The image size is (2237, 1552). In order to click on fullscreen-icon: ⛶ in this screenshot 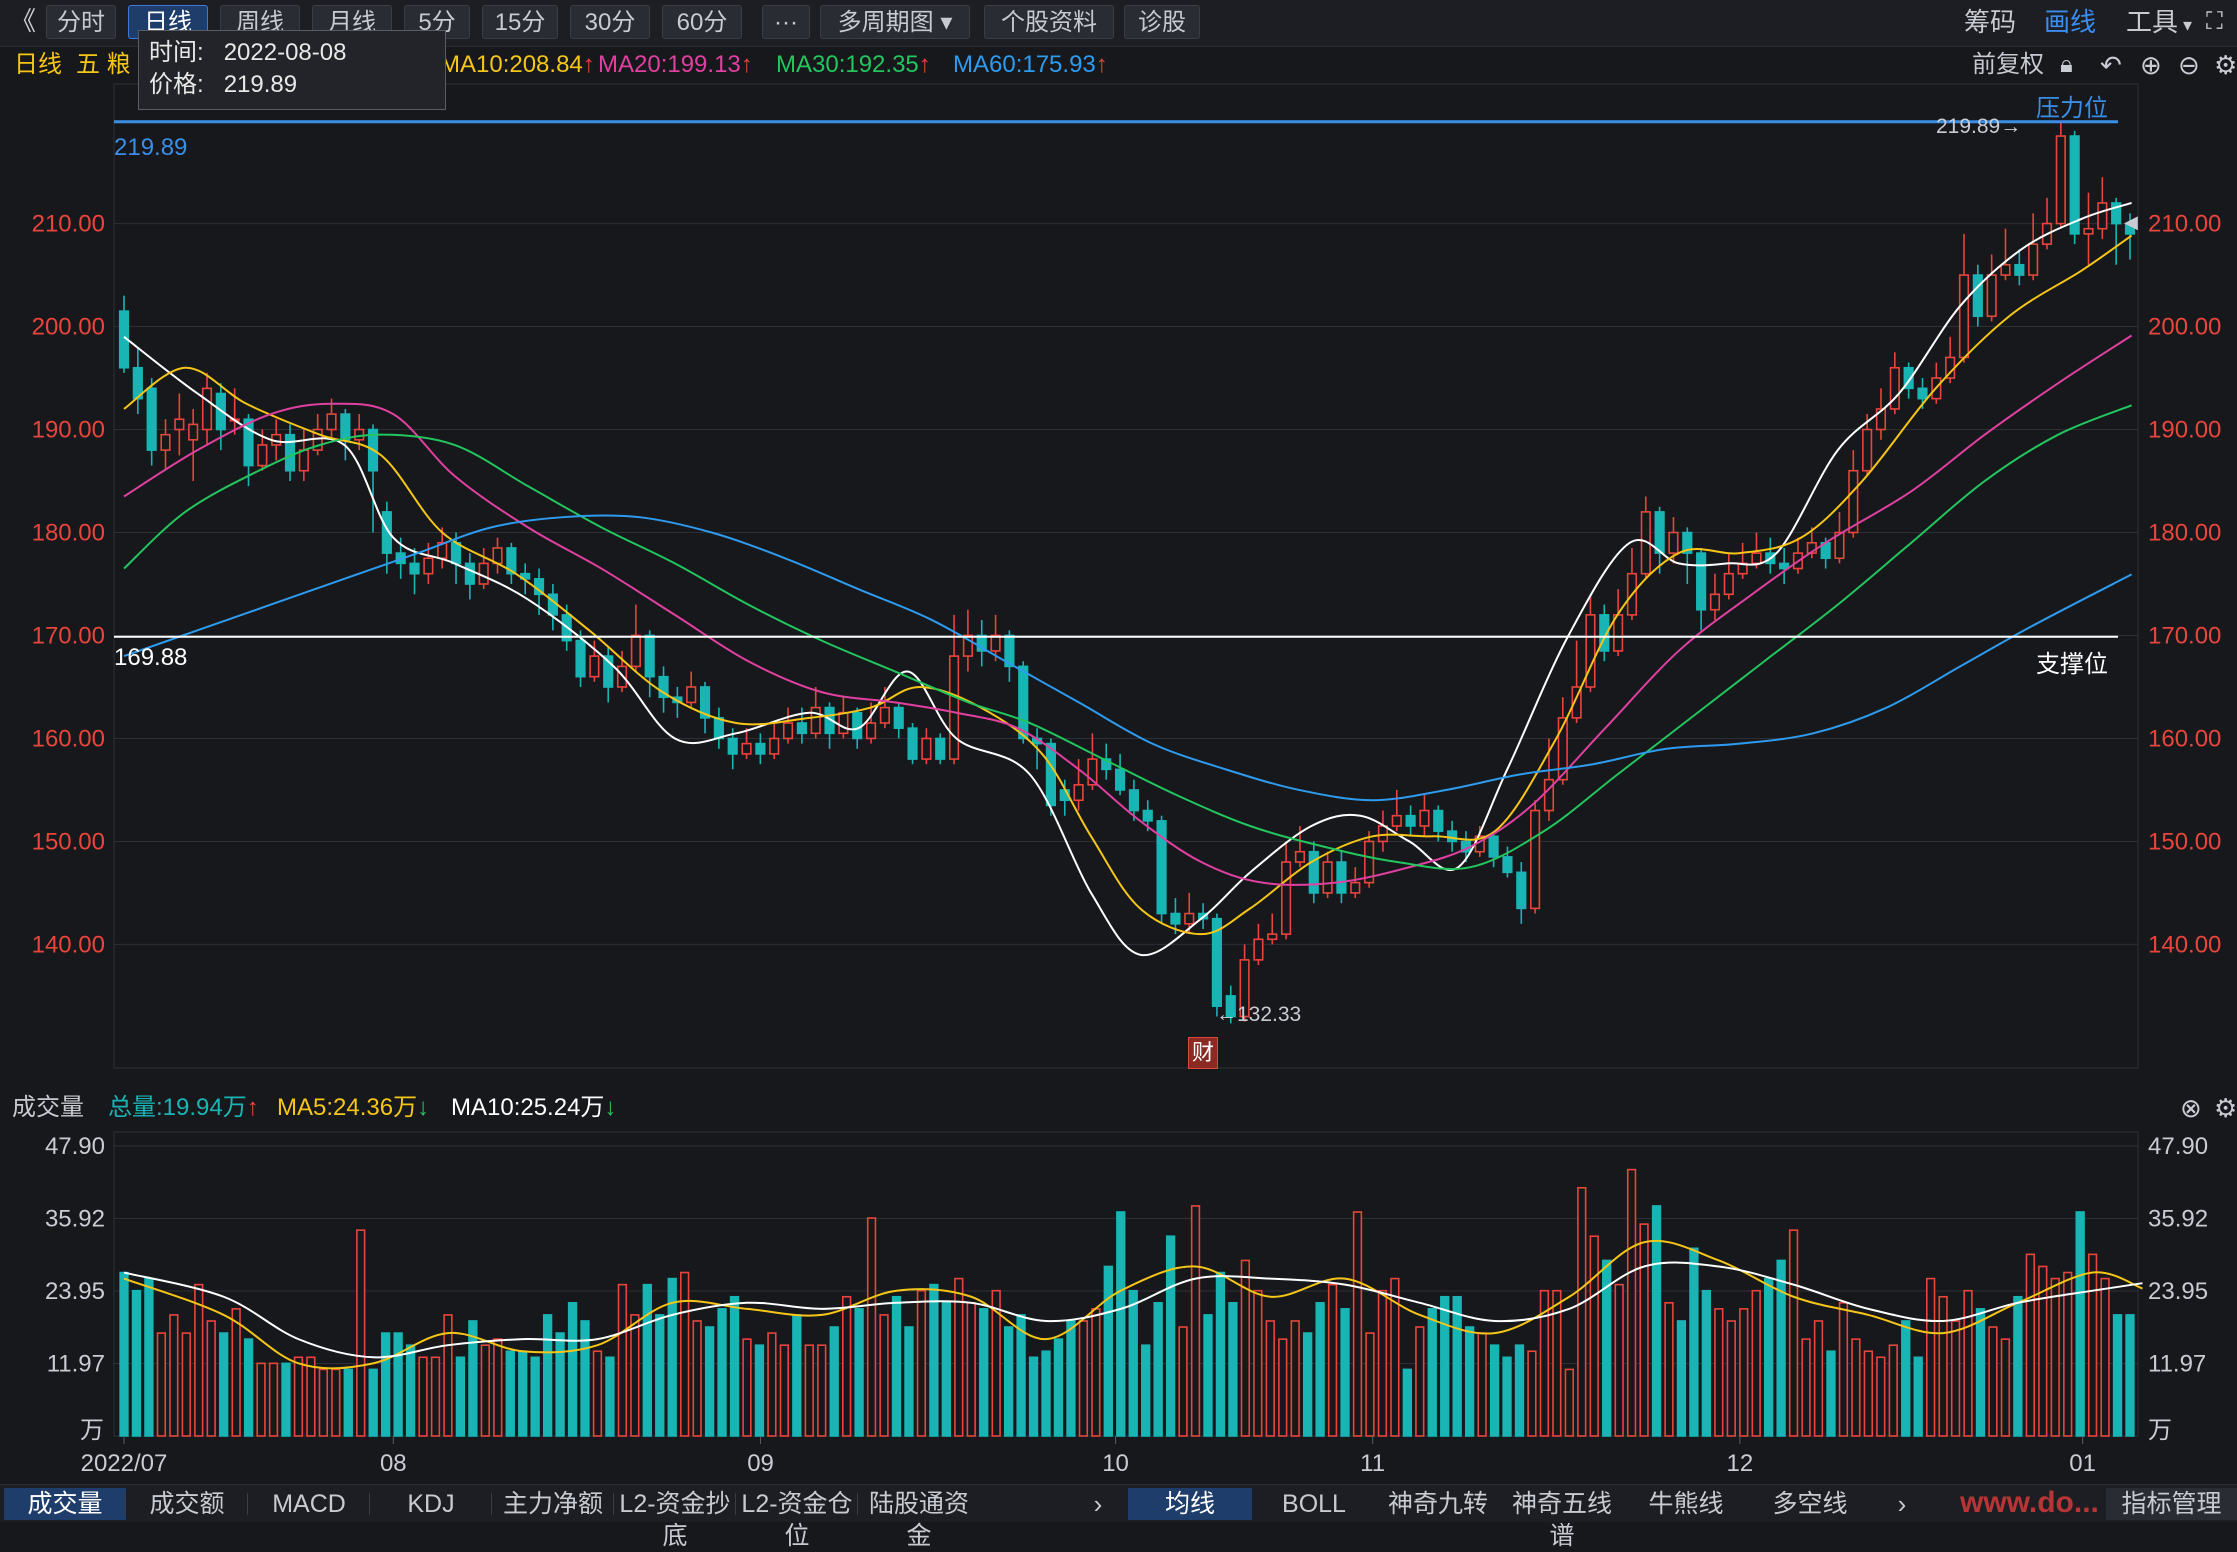, I will do `click(2214, 21)`.